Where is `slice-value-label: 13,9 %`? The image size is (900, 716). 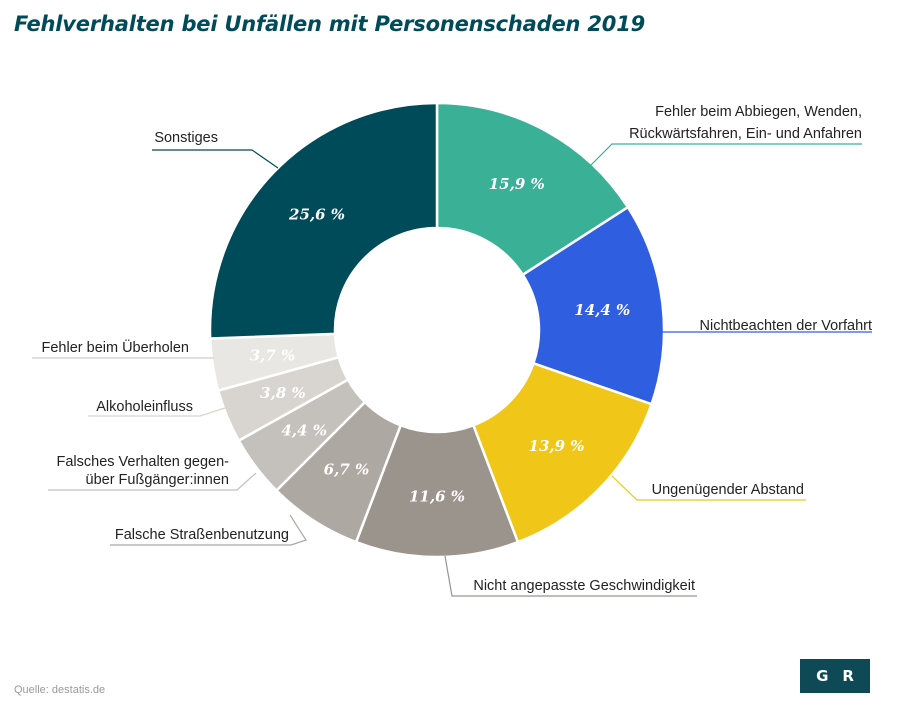 slice-value-label: 13,9 % is located at coordinates (557, 446).